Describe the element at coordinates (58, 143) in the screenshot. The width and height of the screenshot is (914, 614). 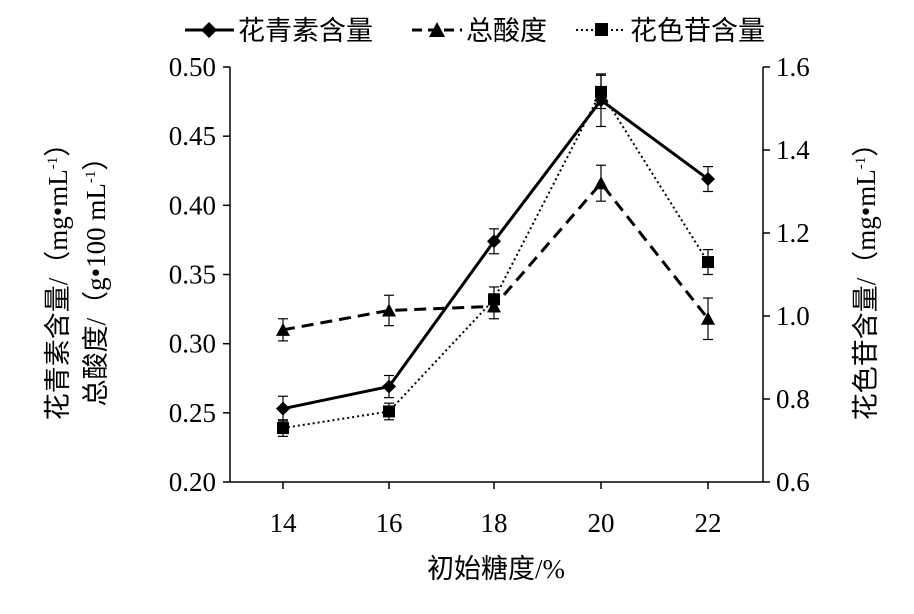
I see `left-axis-title-line1-end: ）` at that location.